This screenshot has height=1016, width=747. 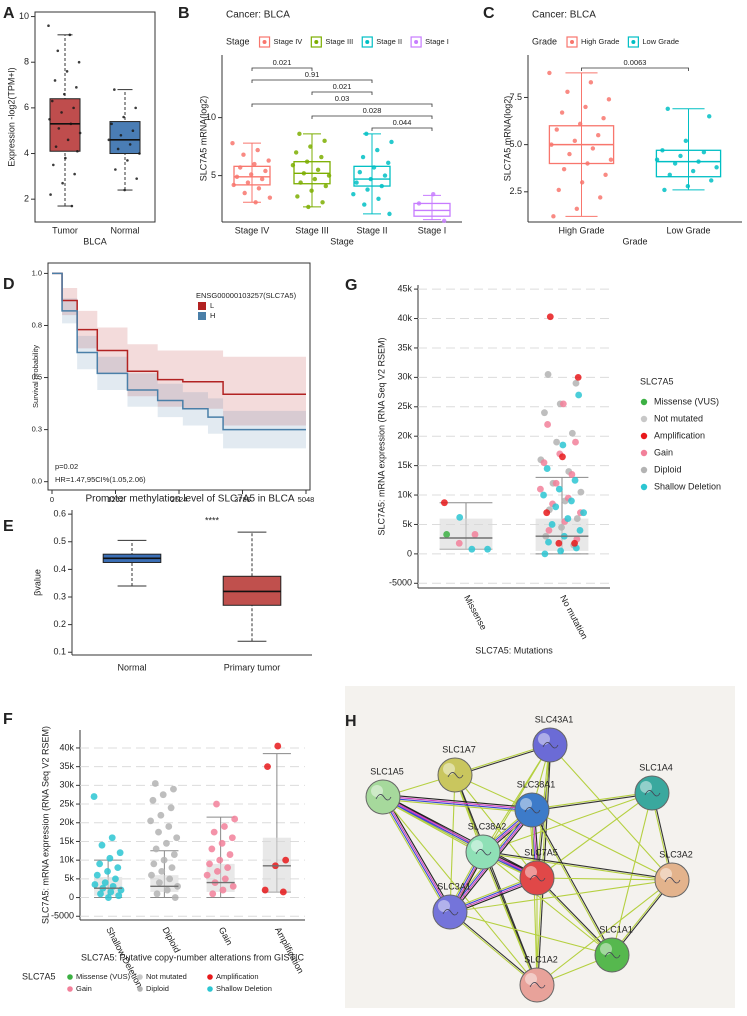 What do you see at coordinates (131, 667) in the screenshot?
I see `x-tick-label: Normal` at bounding box center [131, 667].